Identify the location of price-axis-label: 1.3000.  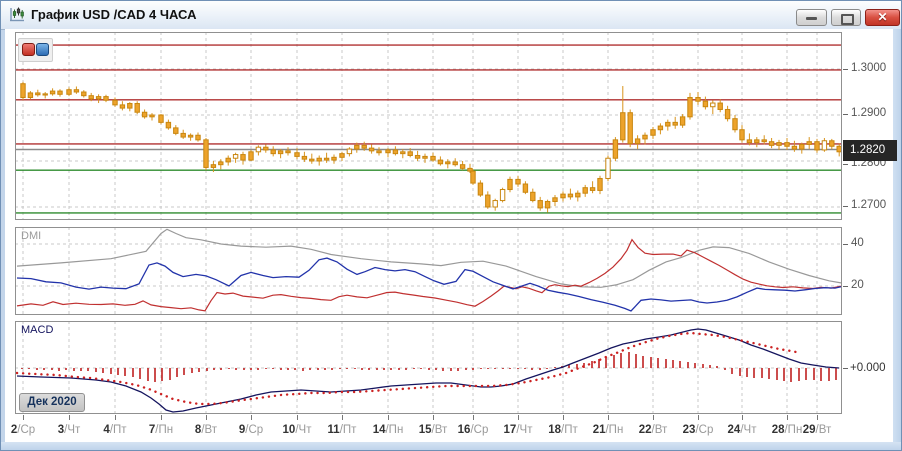
(869, 68).